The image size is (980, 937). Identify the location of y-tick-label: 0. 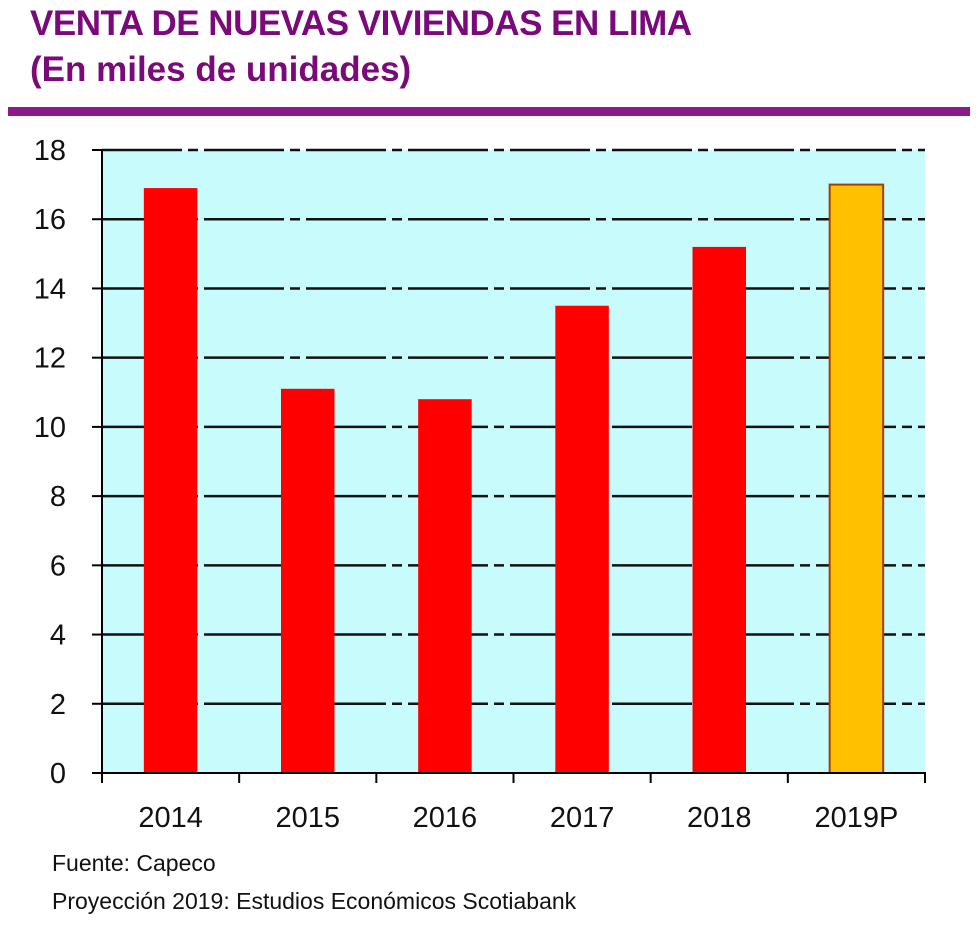
(58, 774).